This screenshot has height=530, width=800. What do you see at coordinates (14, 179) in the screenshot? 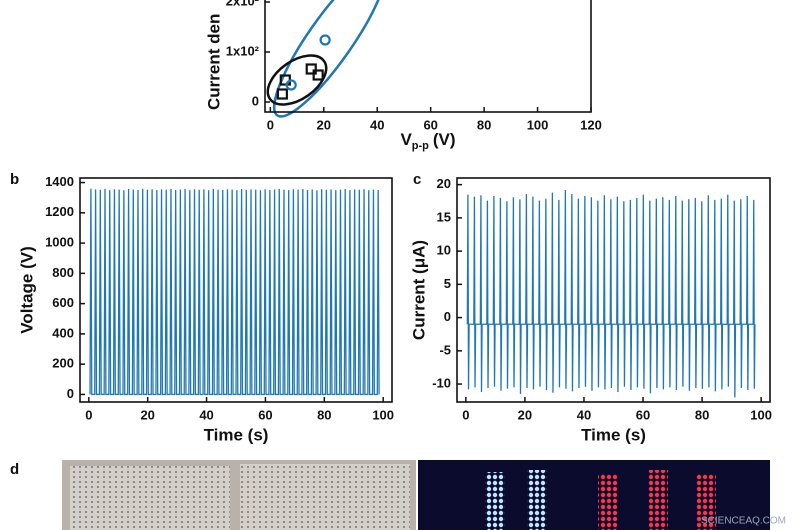
I see `panel-label: b` at bounding box center [14, 179].